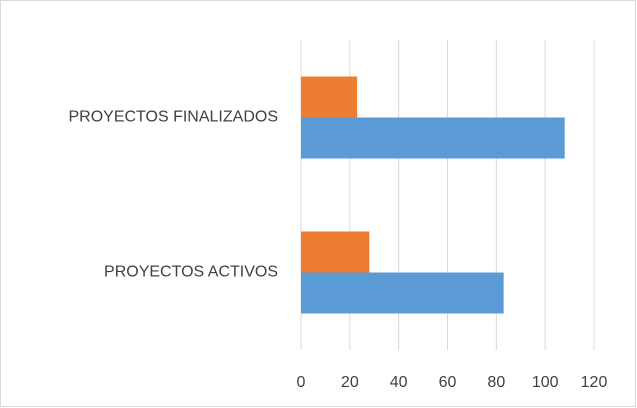  What do you see at coordinates (350, 382) in the screenshot?
I see `x-tick-label: 20` at bounding box center [350, 382].